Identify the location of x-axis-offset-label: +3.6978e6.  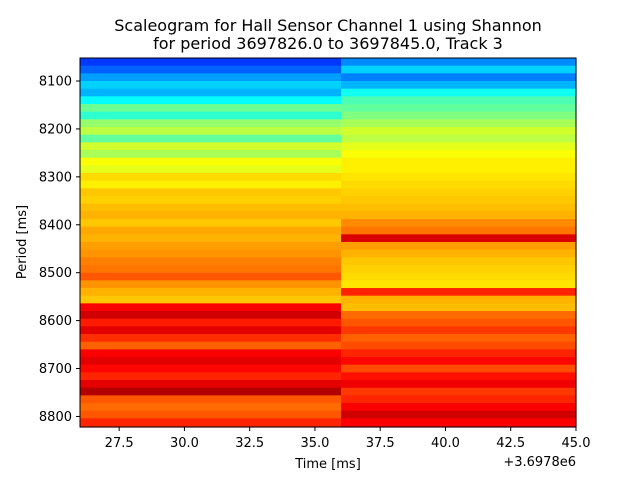
(539, 462).